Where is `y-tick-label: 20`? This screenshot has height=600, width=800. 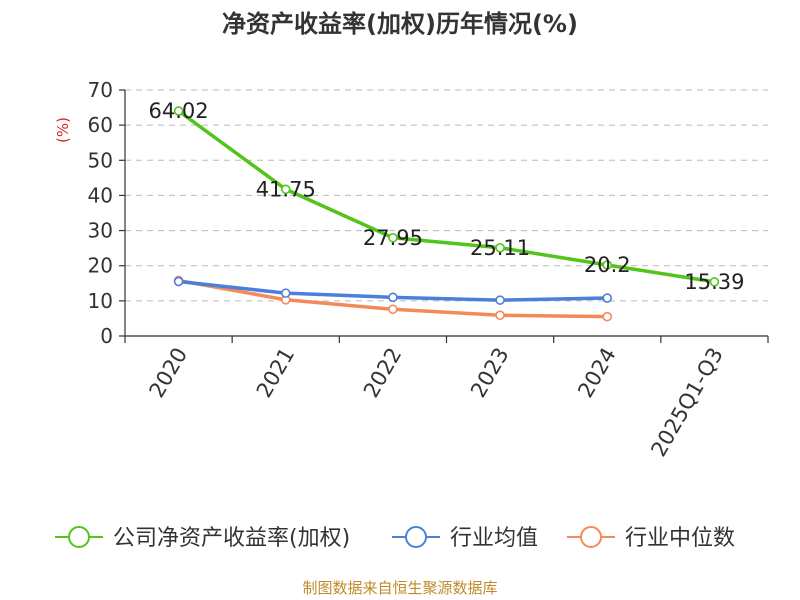
y-tick-label: 20 is located at coordinates (100, 266).